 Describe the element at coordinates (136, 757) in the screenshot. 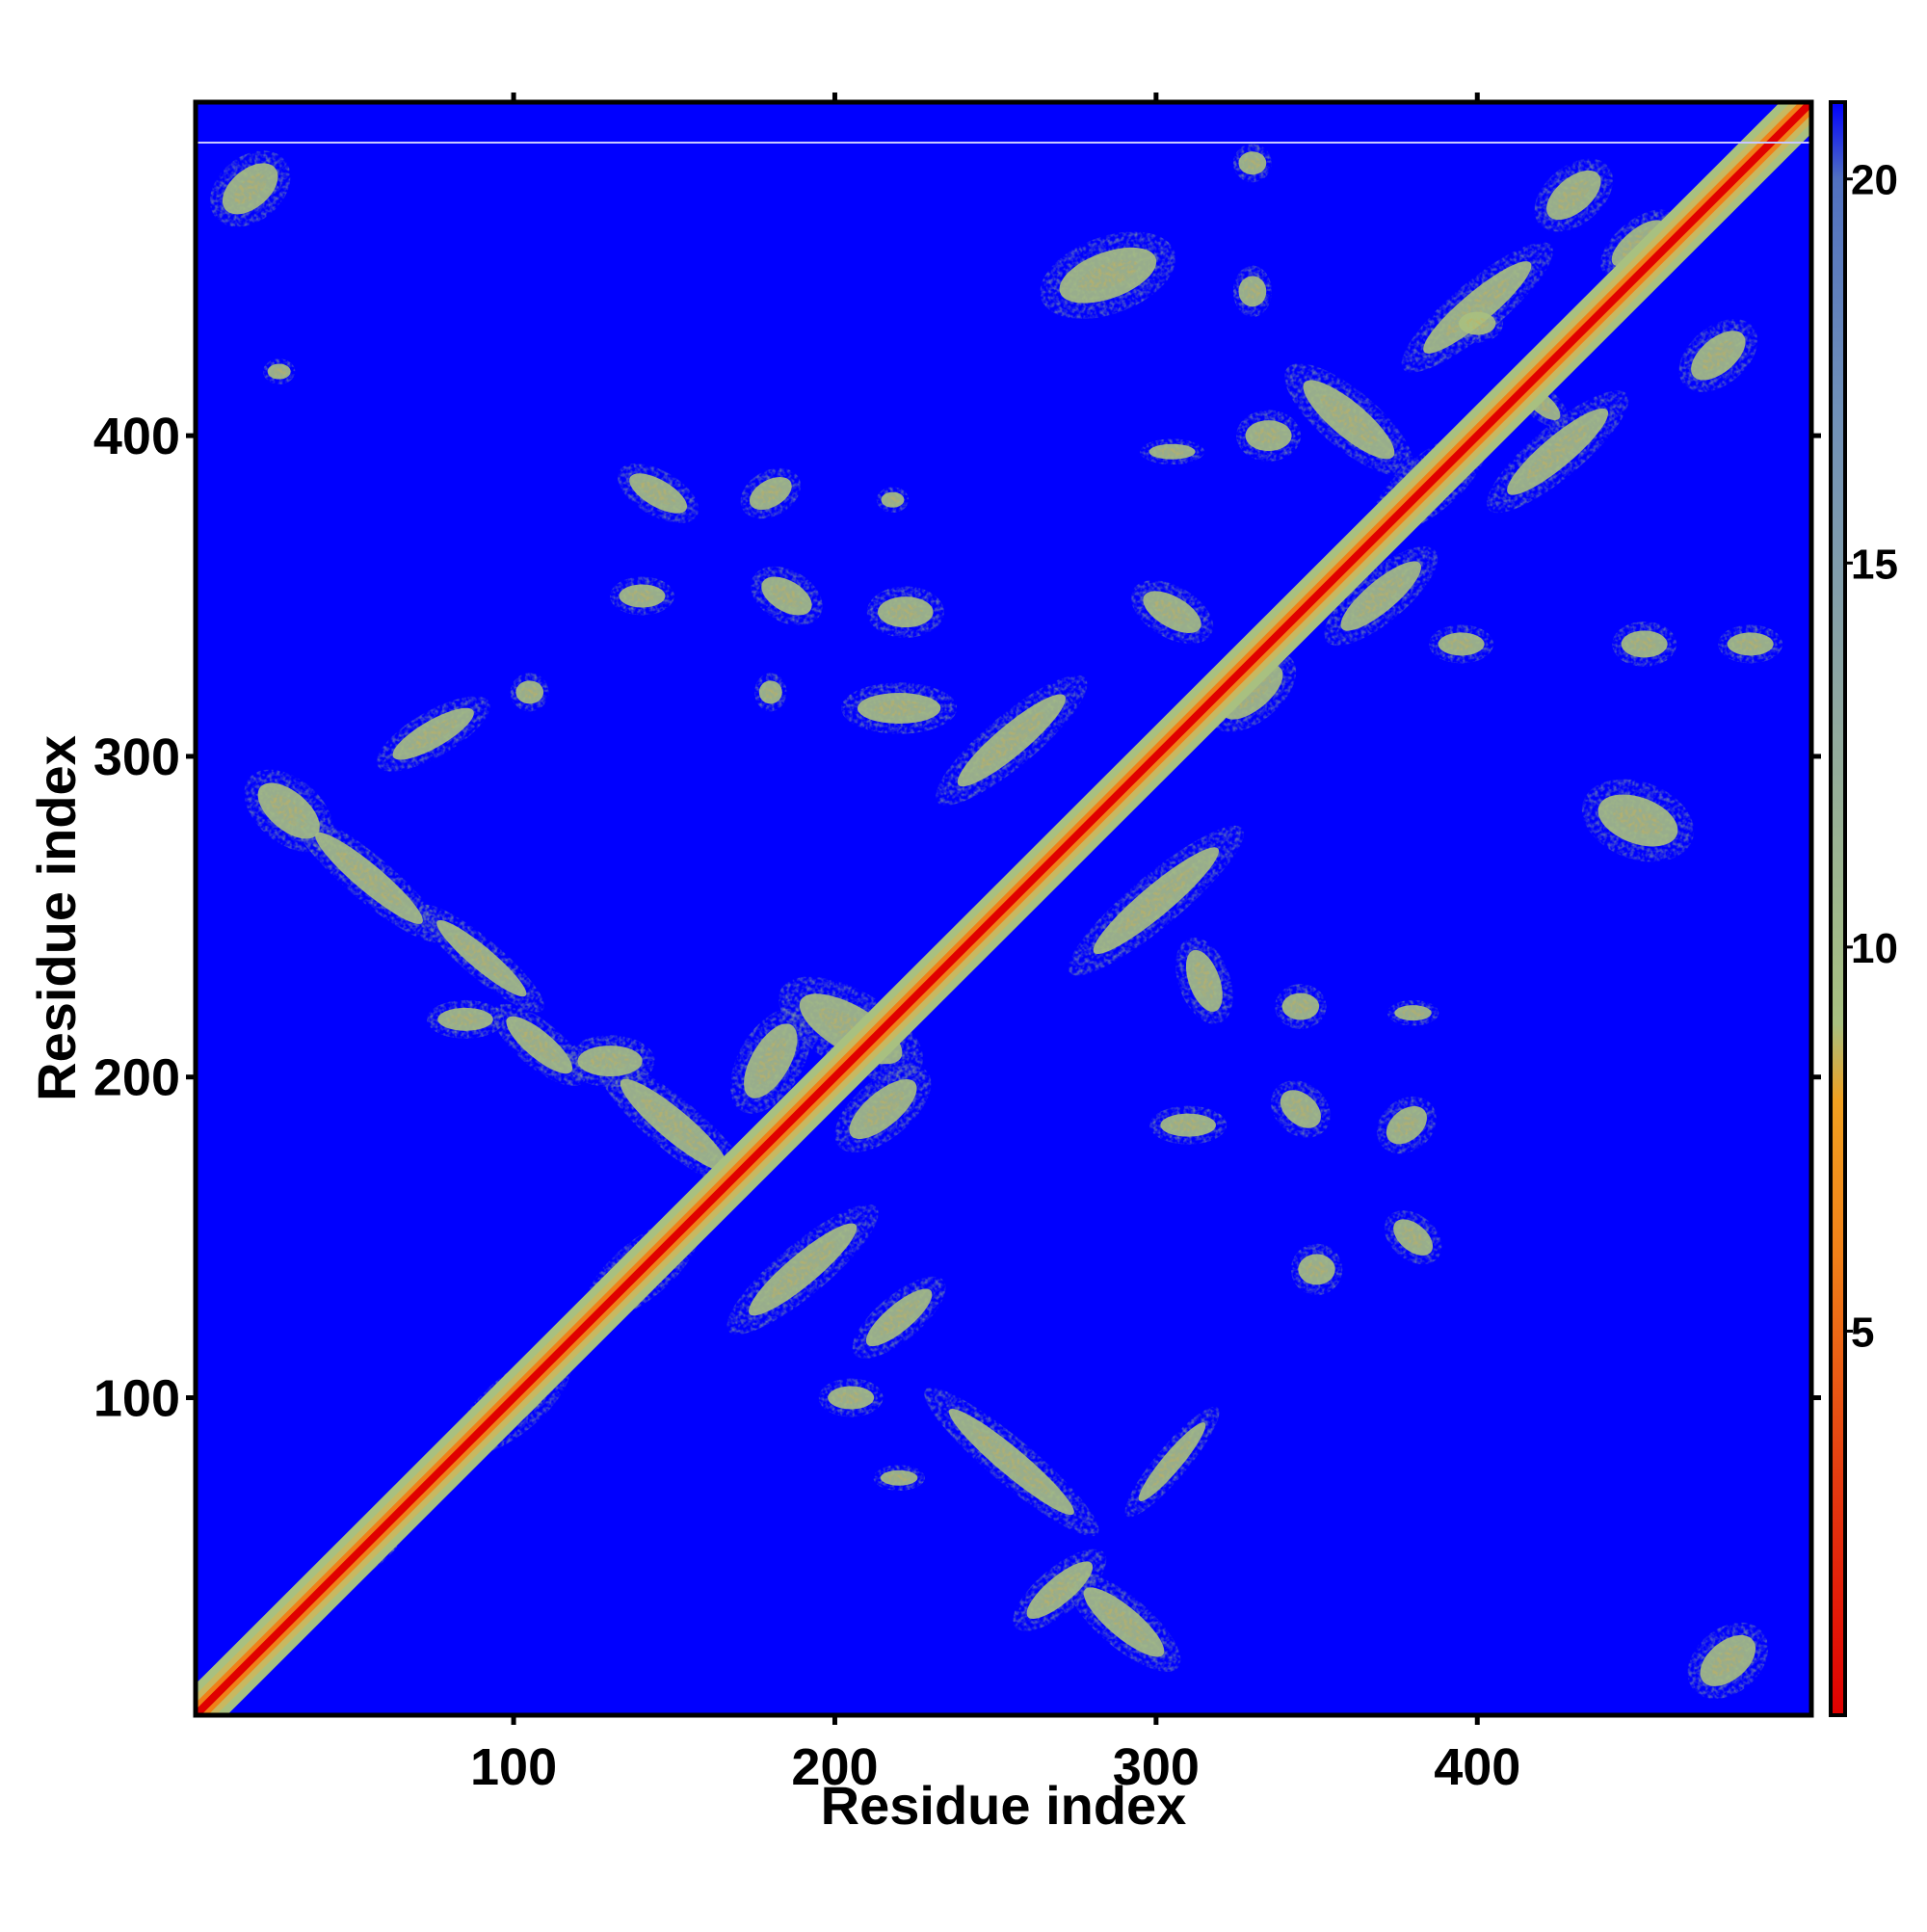

I see `y-tick-label: 300` at that location.